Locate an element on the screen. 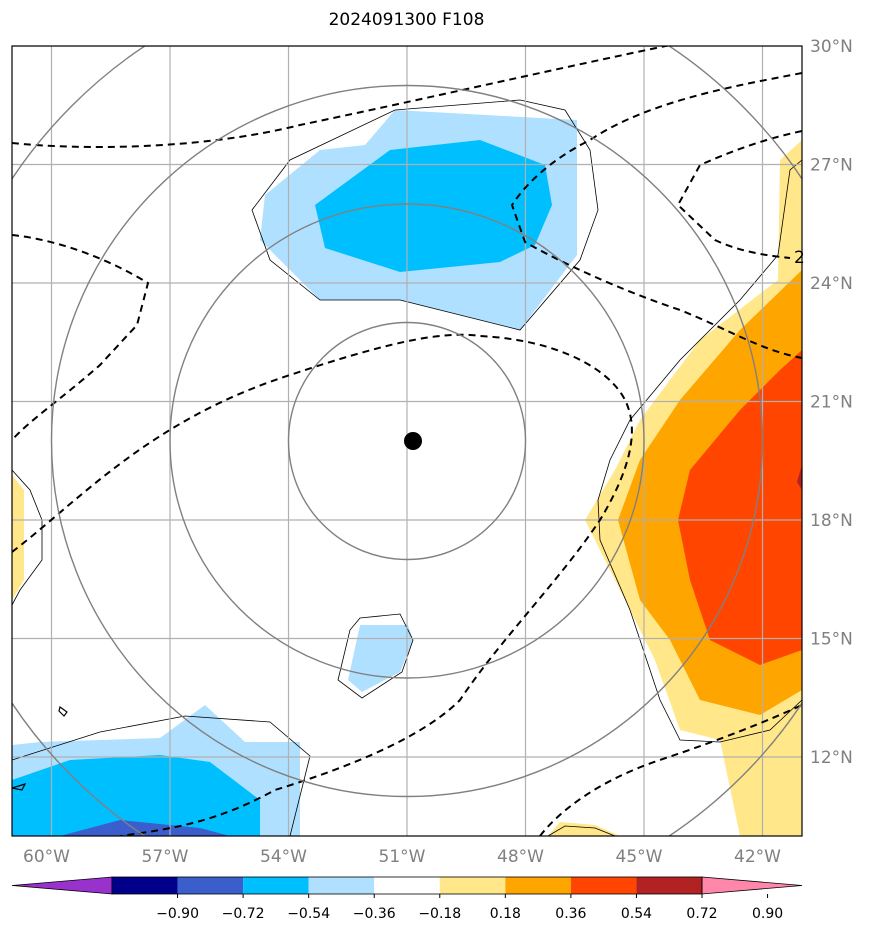 Image resolution: width=873 pixels, height=933 pixels. longitude-tick-label: 54°W is located at coordinates (283, 857).